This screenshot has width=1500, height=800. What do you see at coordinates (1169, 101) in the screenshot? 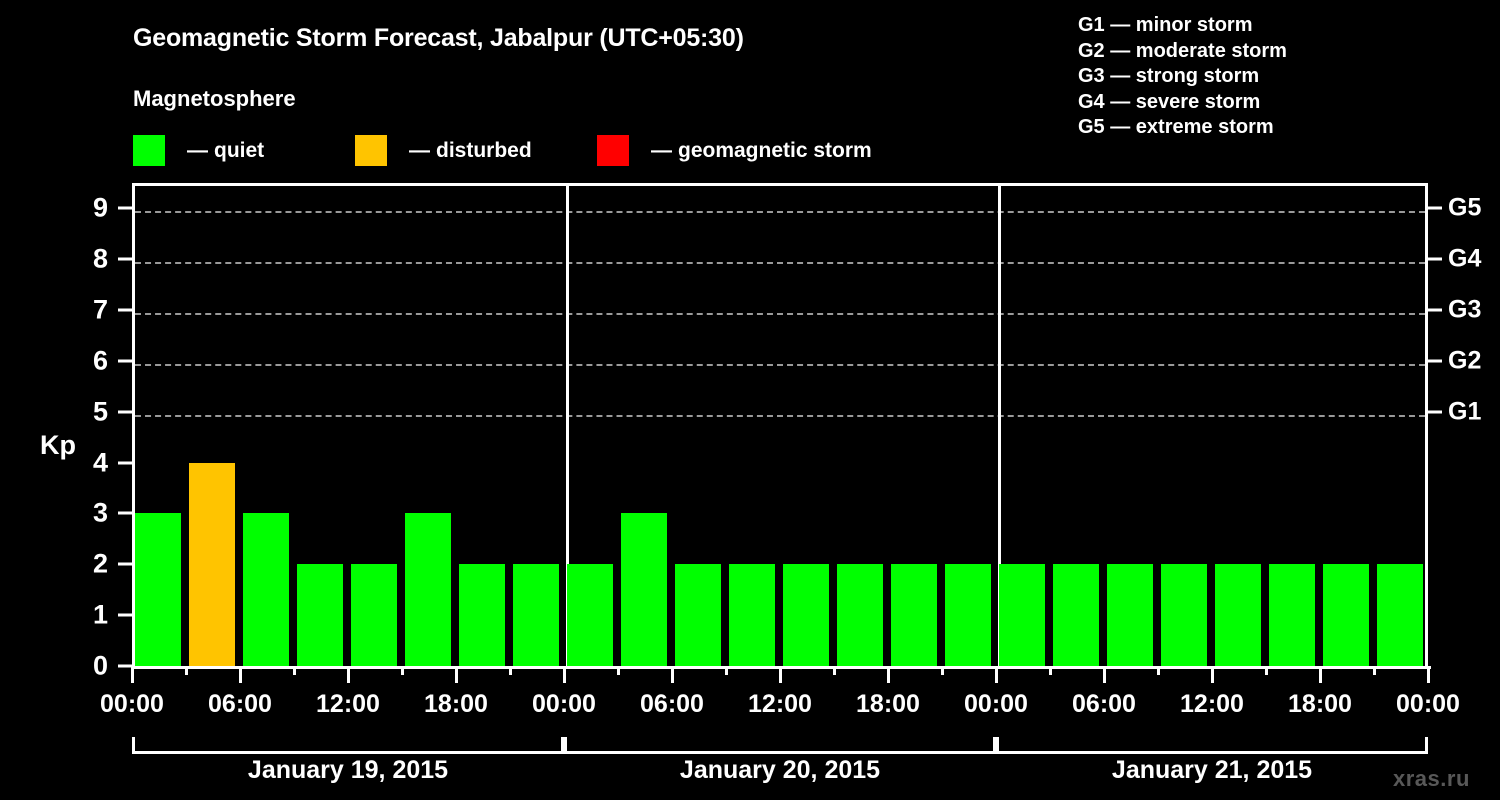
I see `storm-scale-legend-row-4: G4 — severe storm` at bounding box center [1169, 101].